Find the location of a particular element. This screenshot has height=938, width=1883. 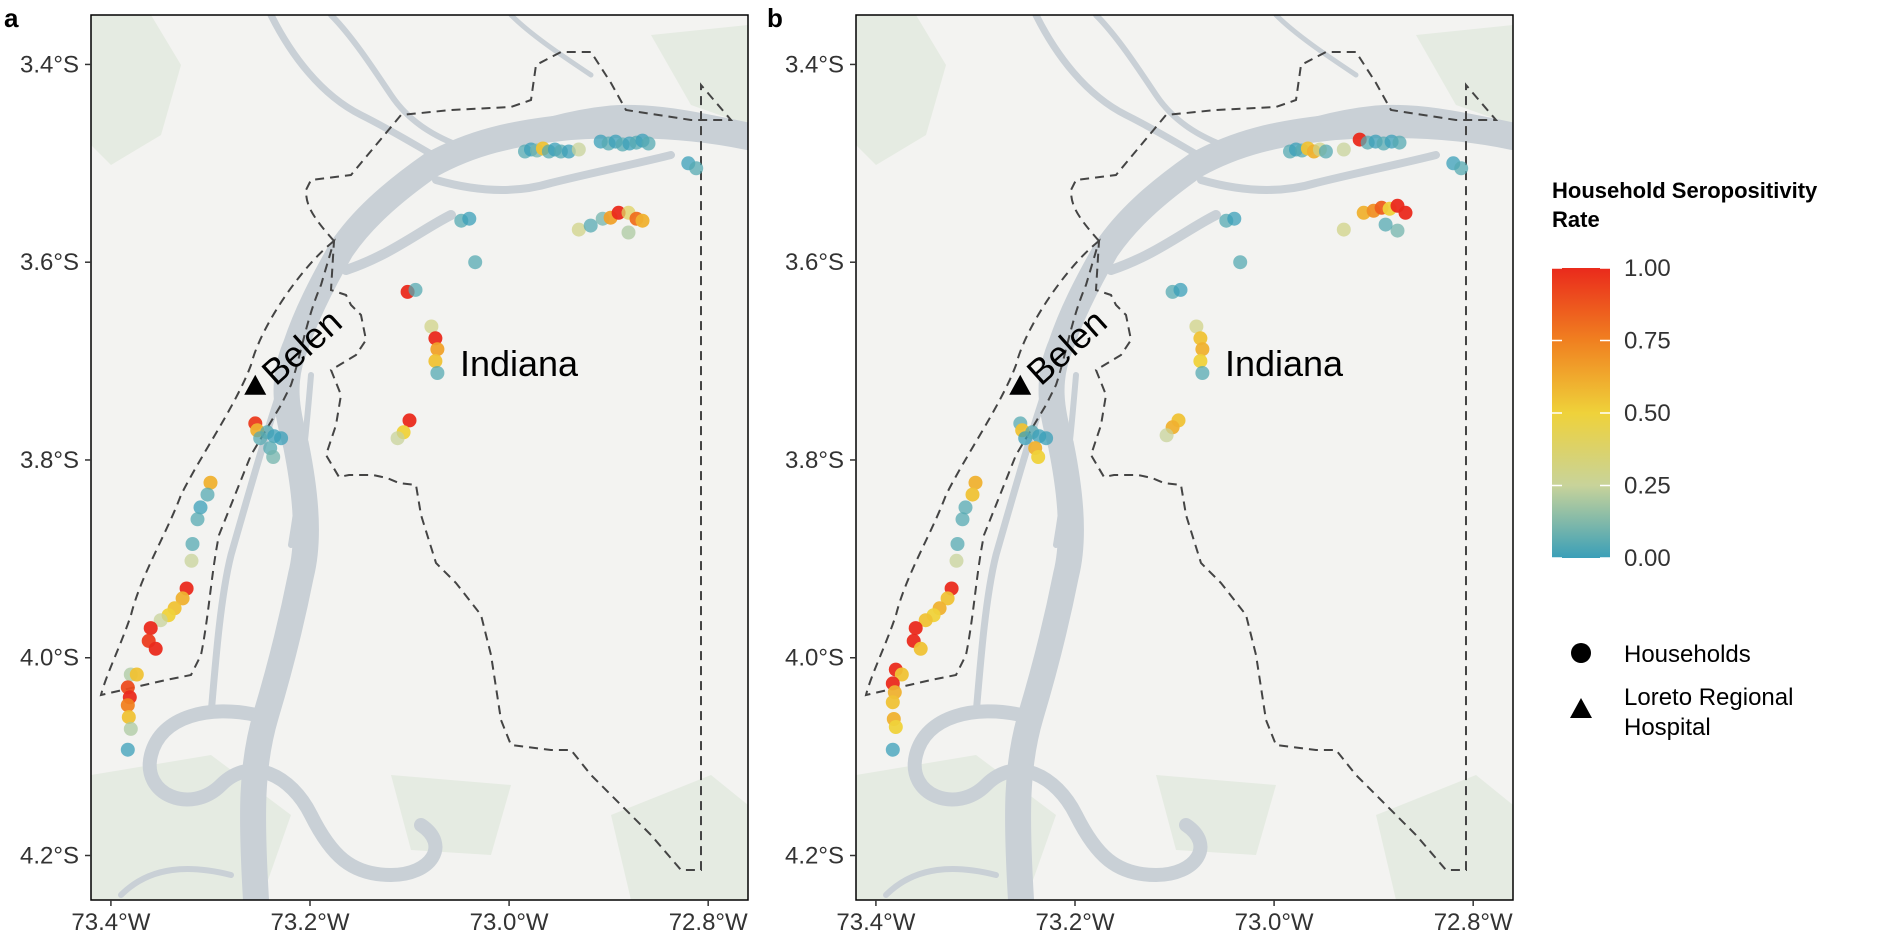

hospital-legend-label-line1: Loreto Regional is located at coordinates (1708, 697).